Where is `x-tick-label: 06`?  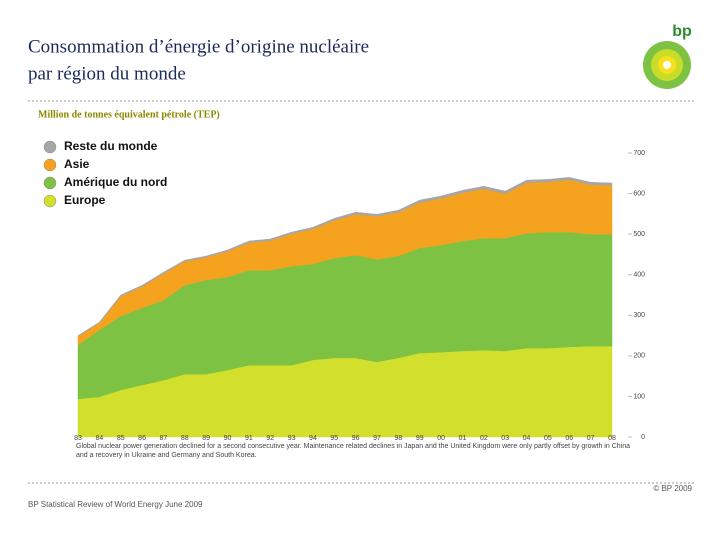
x-tick-label: 06 is located at coordinates (569, 438).